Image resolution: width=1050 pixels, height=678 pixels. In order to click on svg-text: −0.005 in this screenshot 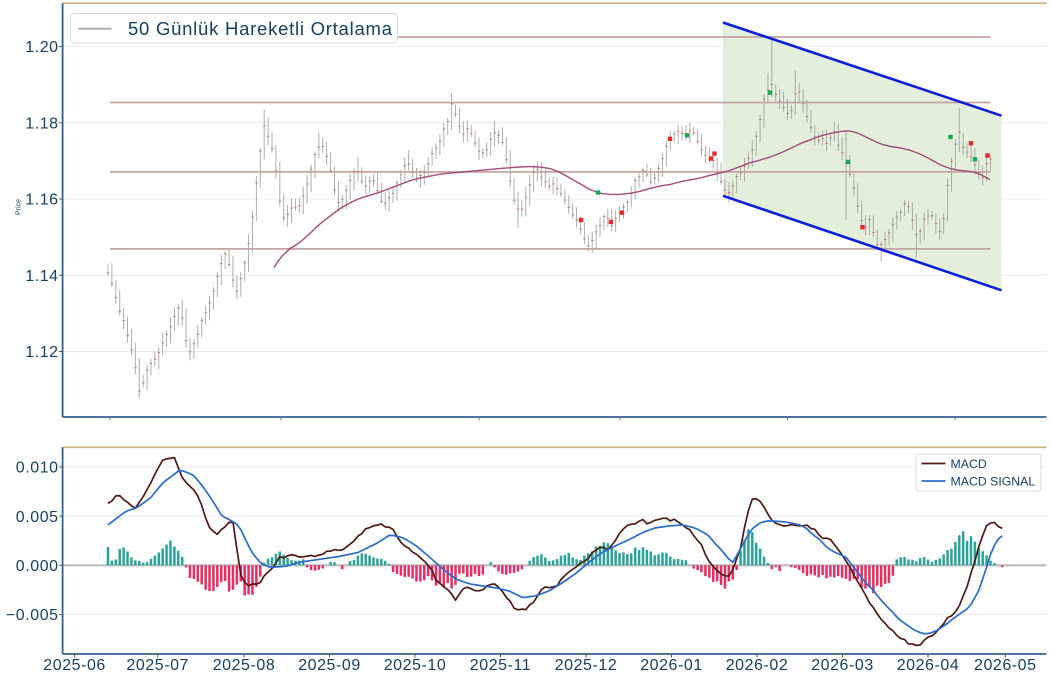, I will do `click(32, 615)`.